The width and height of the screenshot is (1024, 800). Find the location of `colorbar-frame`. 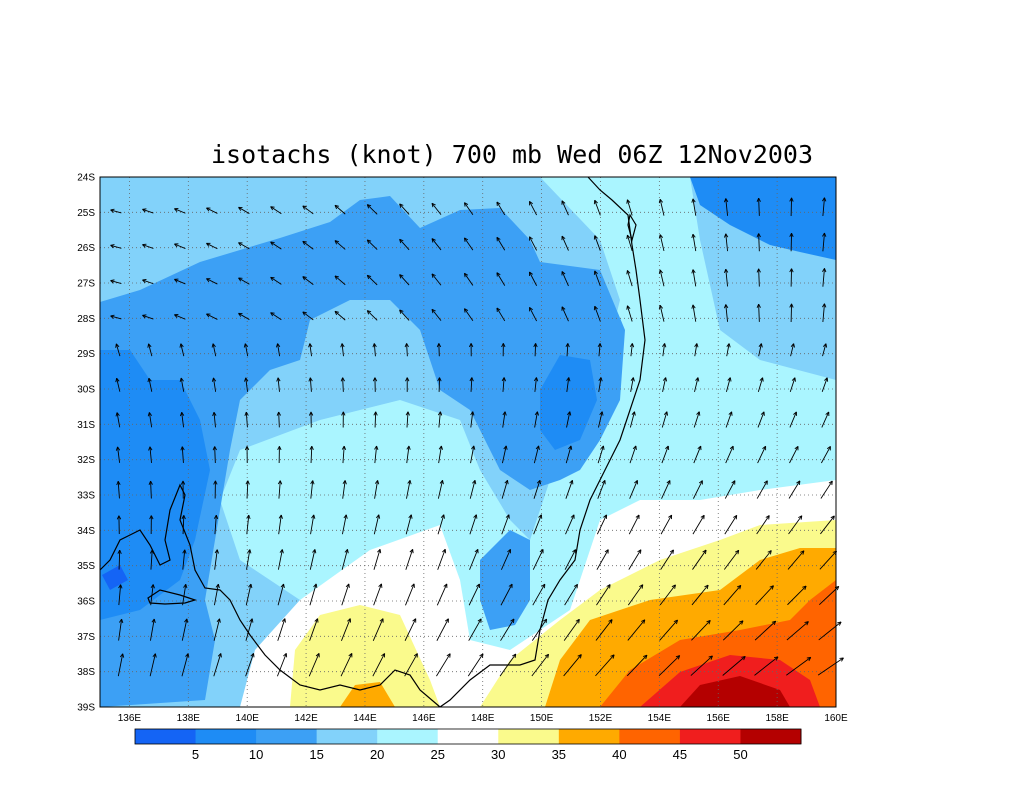

colorbar-frame is located at coordinates (468, 736).